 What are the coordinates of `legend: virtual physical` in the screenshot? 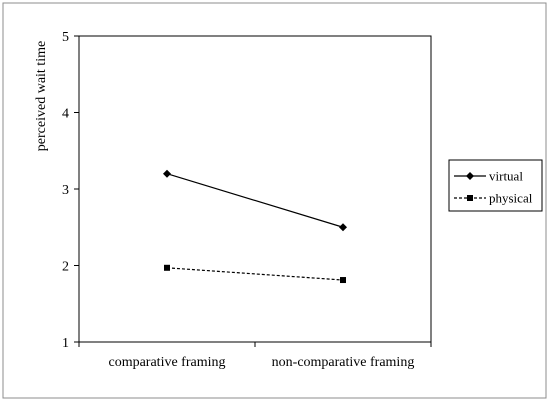 It's located at (495, 185).